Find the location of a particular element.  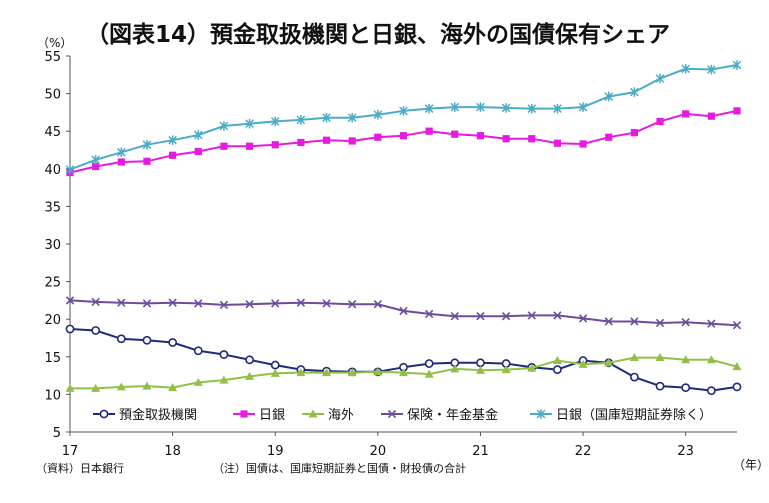

chart-title: （図表14）預金取扱機関と日銀、海外の国債保有シェア is located at coordinates (378, 34).